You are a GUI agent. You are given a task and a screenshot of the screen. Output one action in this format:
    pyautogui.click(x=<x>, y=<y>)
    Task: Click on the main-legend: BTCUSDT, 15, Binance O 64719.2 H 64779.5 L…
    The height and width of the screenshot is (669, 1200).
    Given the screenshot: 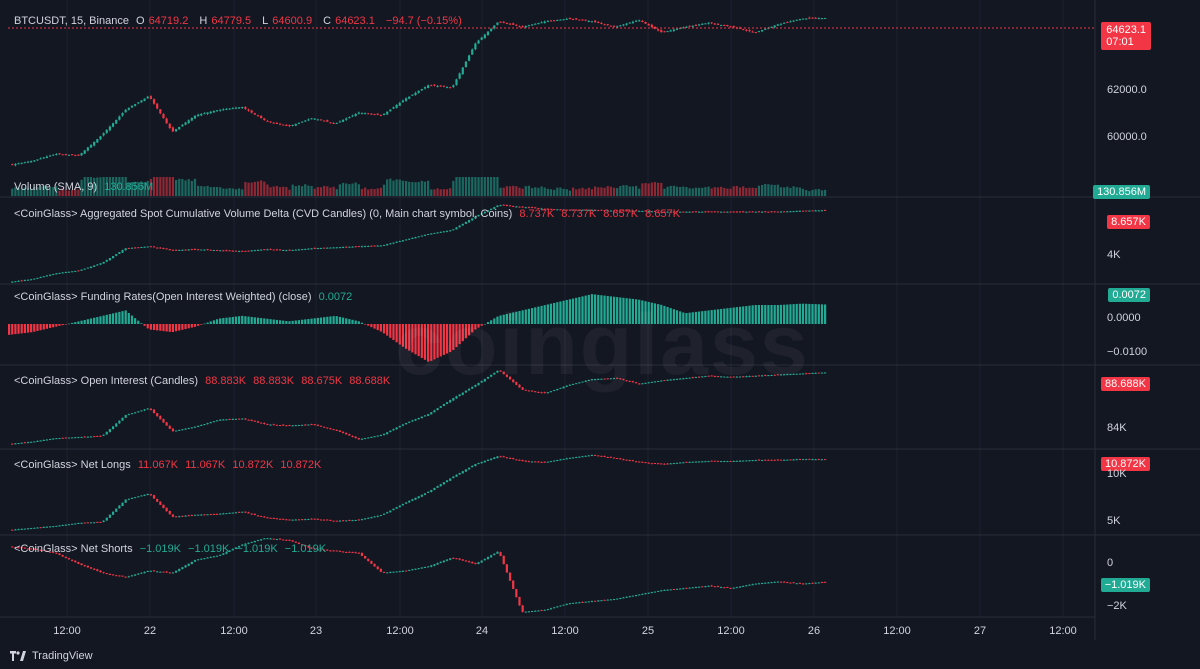 What is the action you would take?
    pyautogui.click(x=240, y=21)
    